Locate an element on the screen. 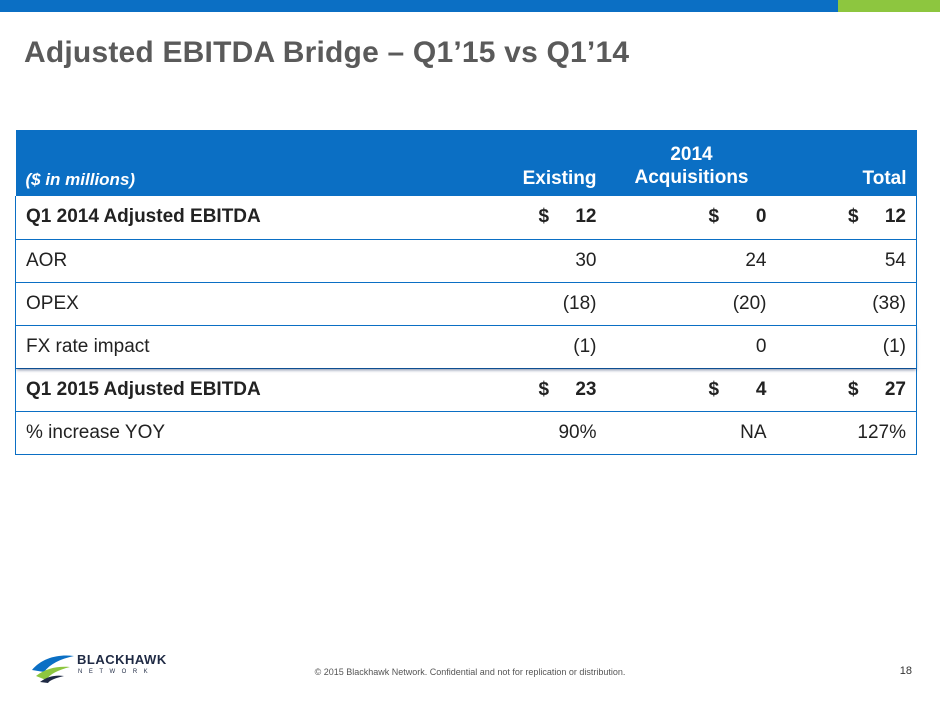  cell-acquisitions: $4 is located at coordinates (692, 389).